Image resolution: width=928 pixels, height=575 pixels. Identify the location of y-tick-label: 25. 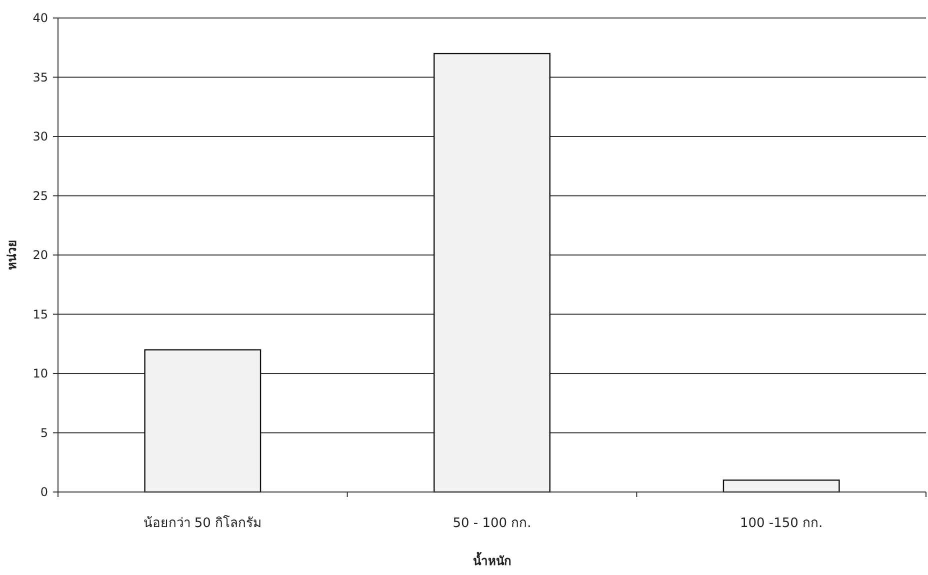
(40, 195).